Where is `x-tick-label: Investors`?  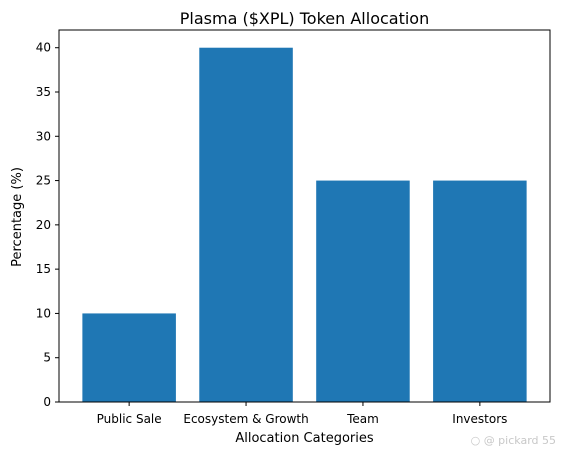
x-tick-label: Investors is located at coordinates (479, 419).